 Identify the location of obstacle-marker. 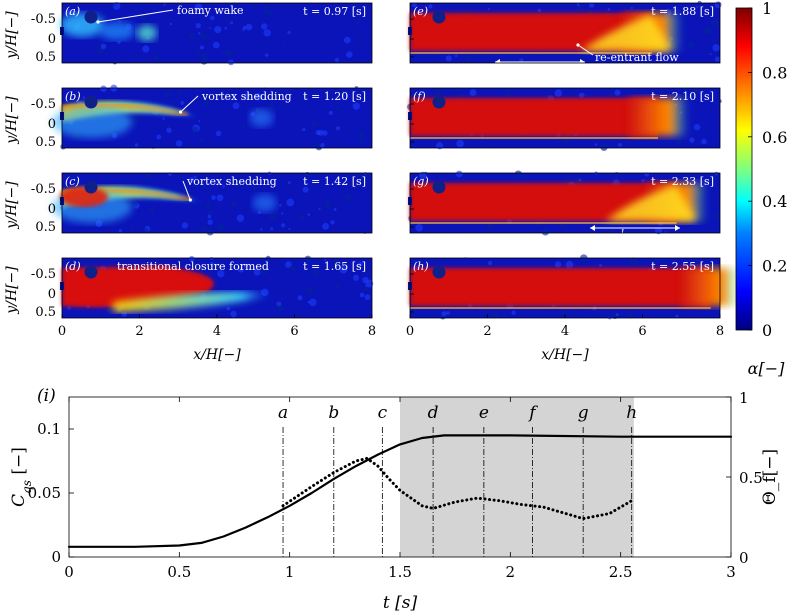
(91, 102).